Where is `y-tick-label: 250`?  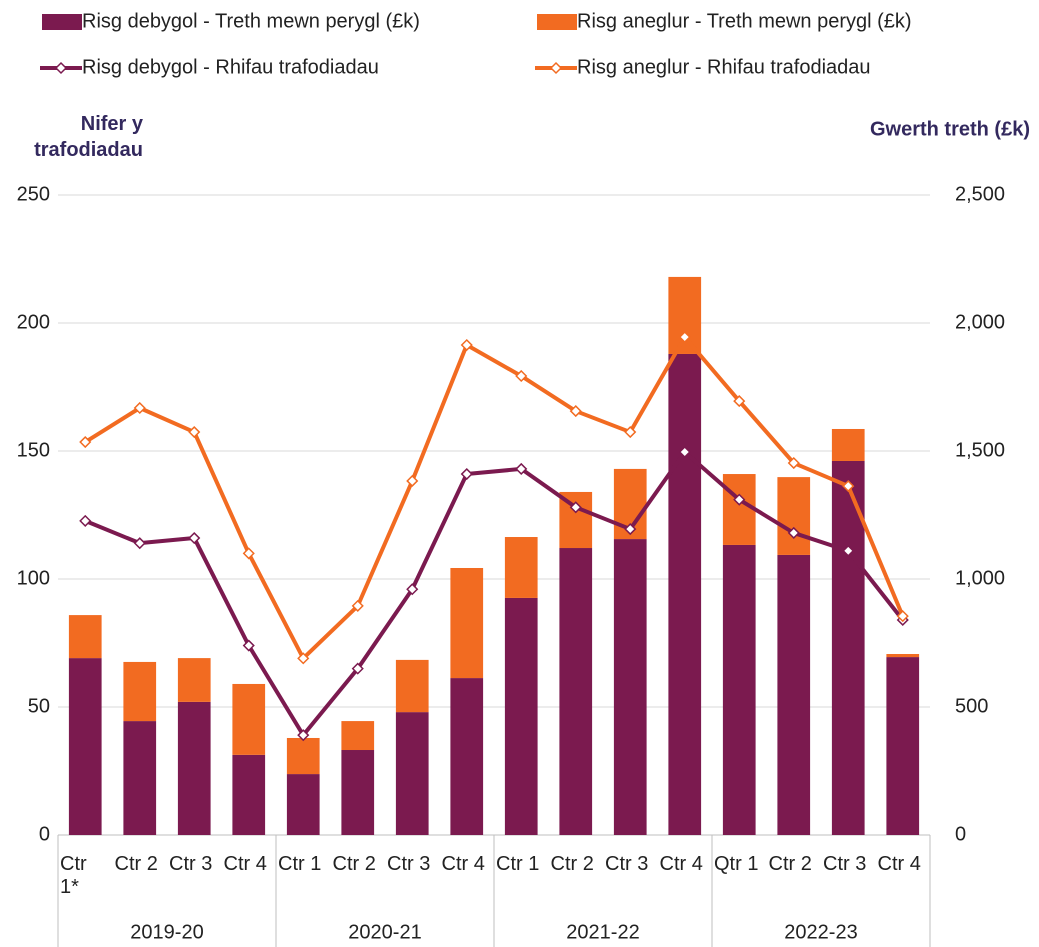 y-tick-label: 250 is located at coordinates (33, 194).